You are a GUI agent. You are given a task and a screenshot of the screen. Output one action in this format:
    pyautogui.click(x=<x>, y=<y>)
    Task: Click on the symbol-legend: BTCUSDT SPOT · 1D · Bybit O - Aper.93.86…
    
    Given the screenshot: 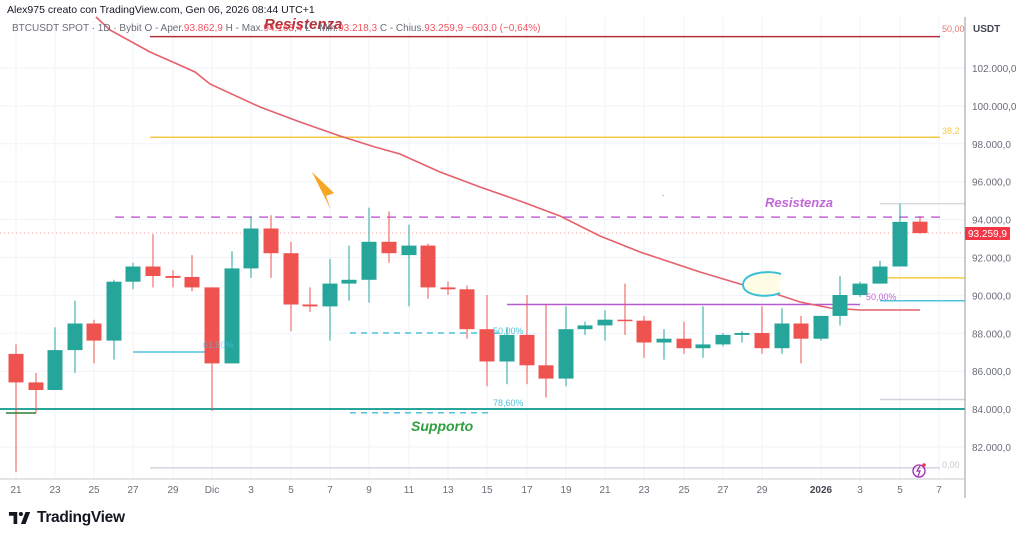 What is the action you would take?
    pyautogui.click(x=276, y=28)
    